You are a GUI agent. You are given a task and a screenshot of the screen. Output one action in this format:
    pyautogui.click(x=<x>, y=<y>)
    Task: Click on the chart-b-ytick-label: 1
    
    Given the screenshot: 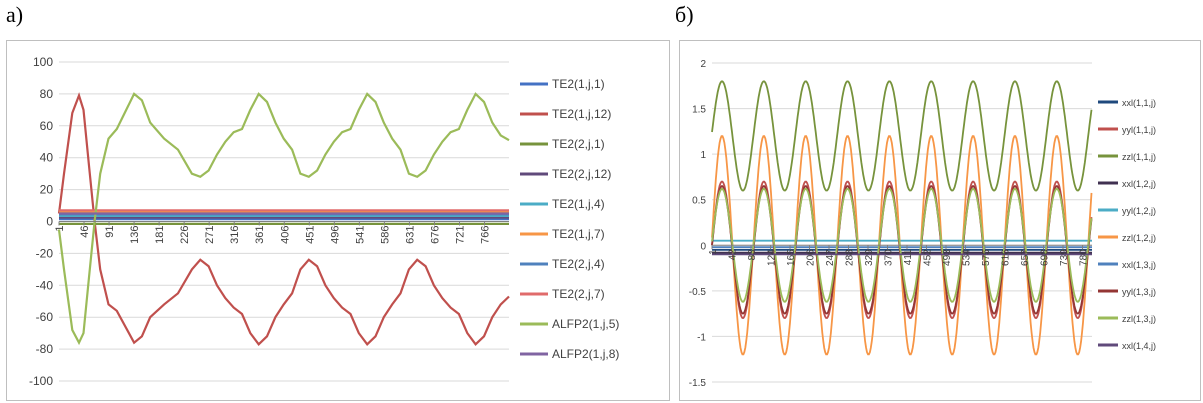 What is the action you would take?
    pyautogui.click(x=703, y=155)
    